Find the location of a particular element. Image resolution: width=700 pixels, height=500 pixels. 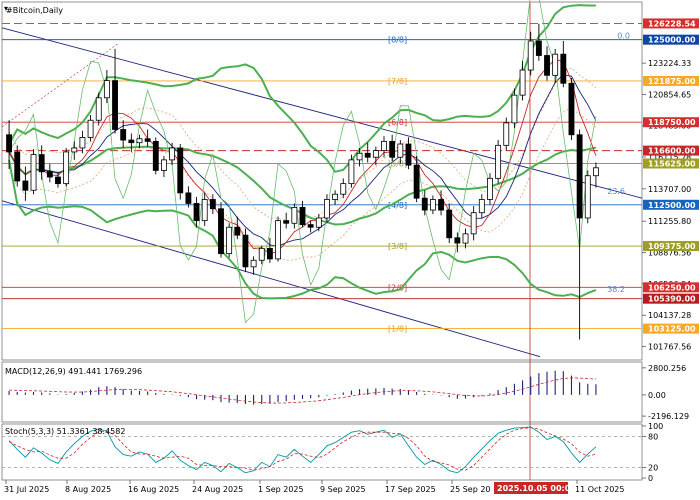

price-tag-label: 109375.00 is located at coordinates (672, 246).